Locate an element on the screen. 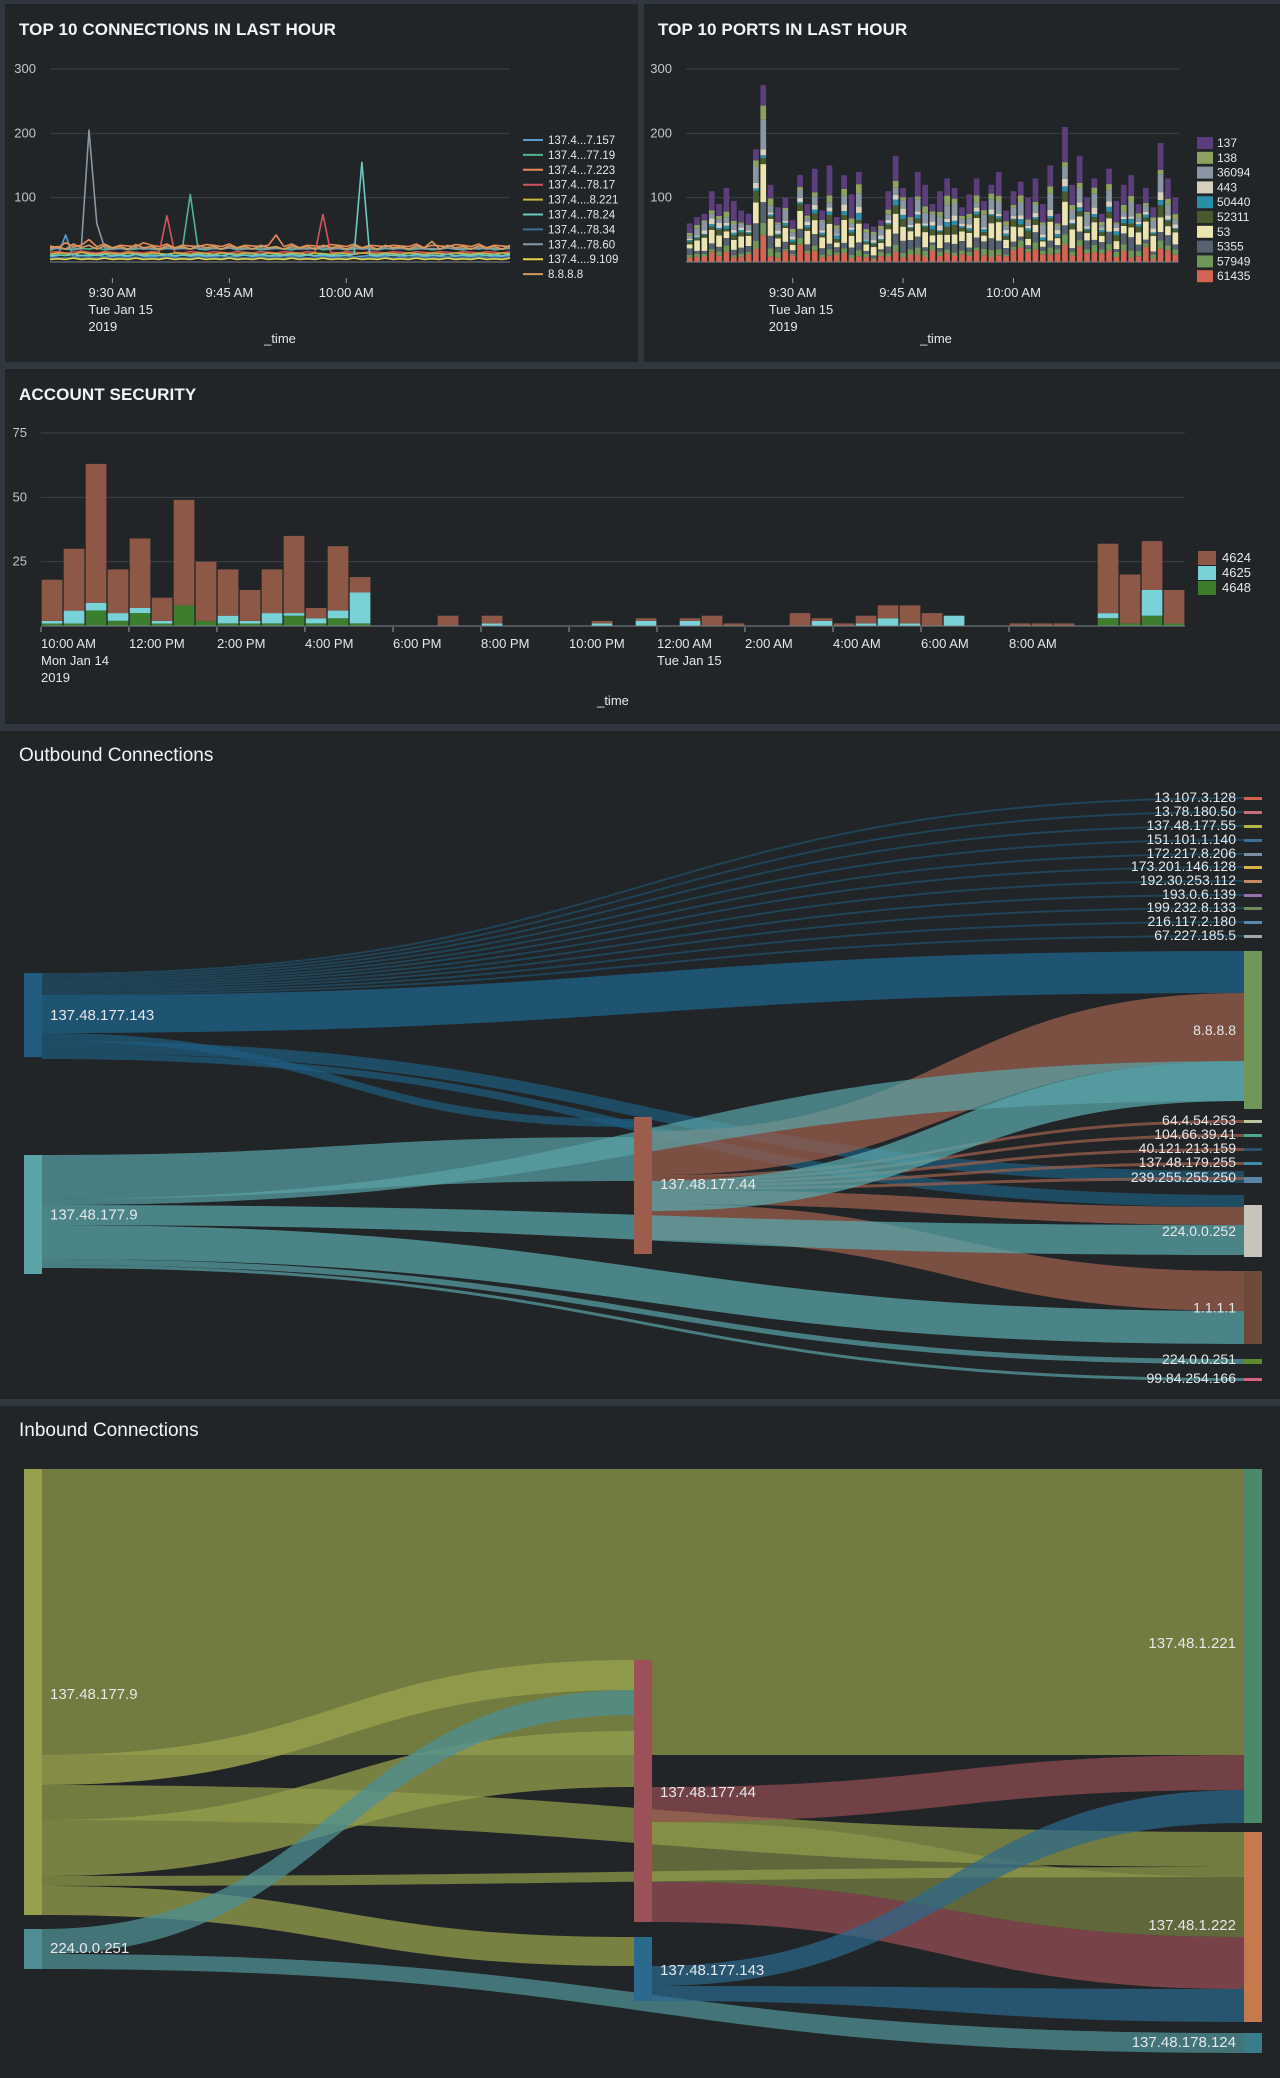 The height and width of the screenshot is (2078, 1280). connections-series-line is located at coordinates (280, 189).